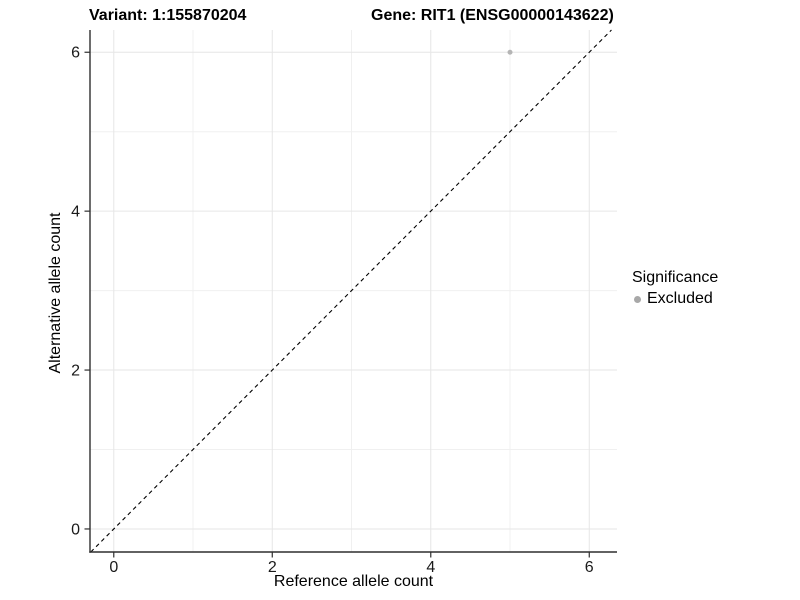 The height and width of the screenshot is (600, 800). Describe the element at coordinates (75, 212) in the screenshot. I see `y-tick-label: 4` at that location.